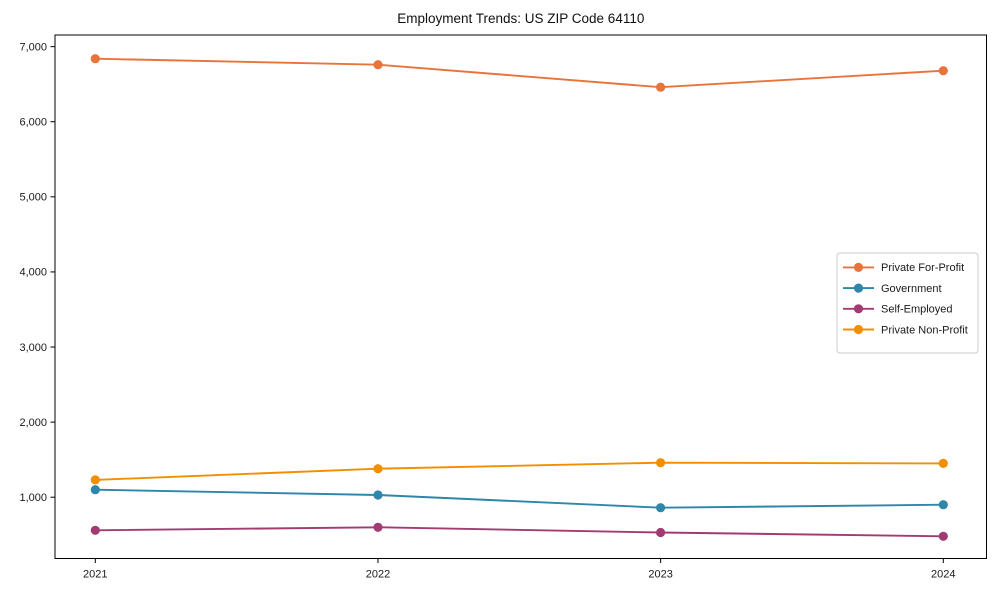 This screenshot has height=600, width=1000. What do you see at coordinates (378, 575) in the screenshot?
I see `x-tick-label: 2022` at bounding box center [378, 575].